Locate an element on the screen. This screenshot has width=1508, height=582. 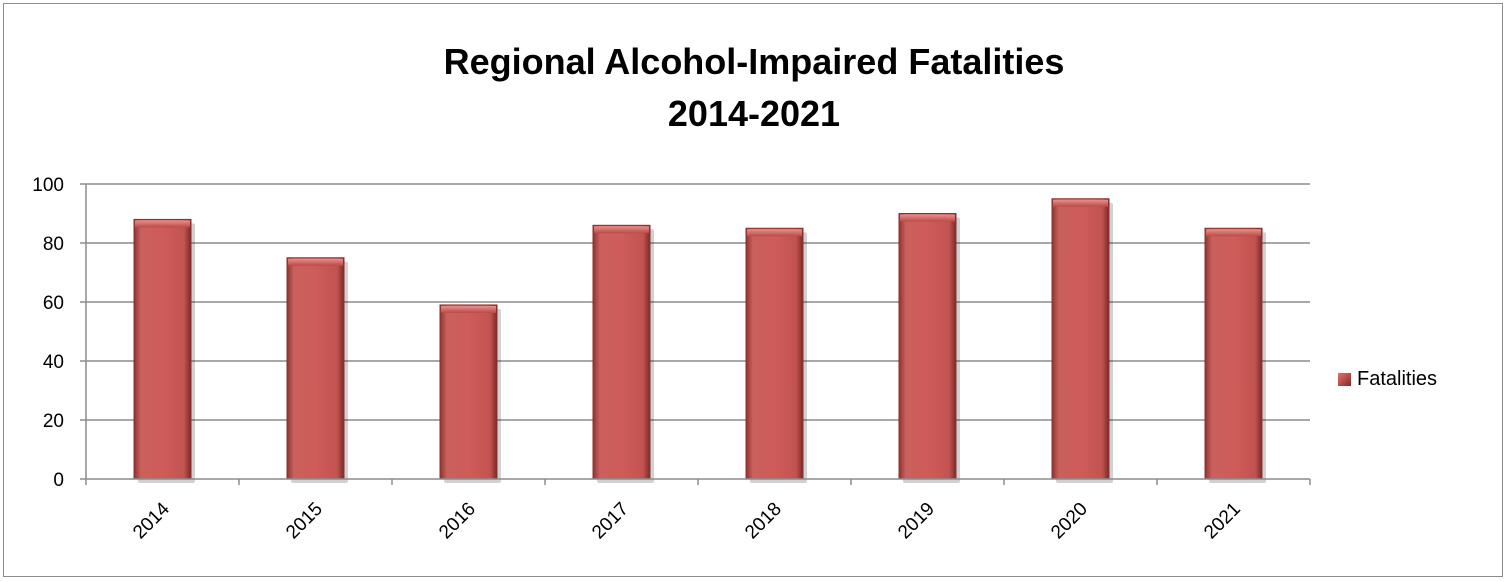
bar-2020 is located at coordinates (1082, 340).